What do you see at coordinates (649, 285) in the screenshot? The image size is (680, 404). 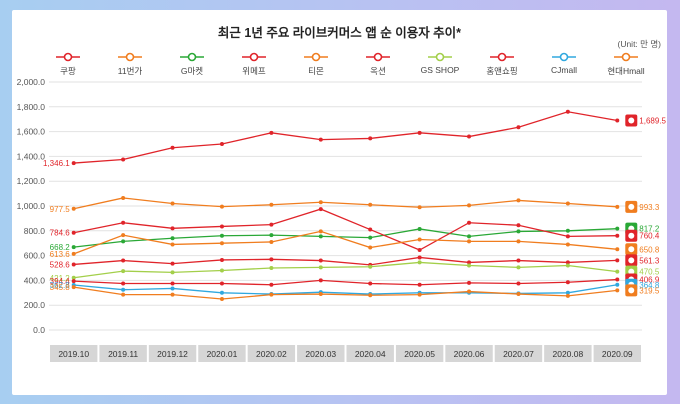 I see `last-value-label: 364.8` at bounding box center [649, 285].